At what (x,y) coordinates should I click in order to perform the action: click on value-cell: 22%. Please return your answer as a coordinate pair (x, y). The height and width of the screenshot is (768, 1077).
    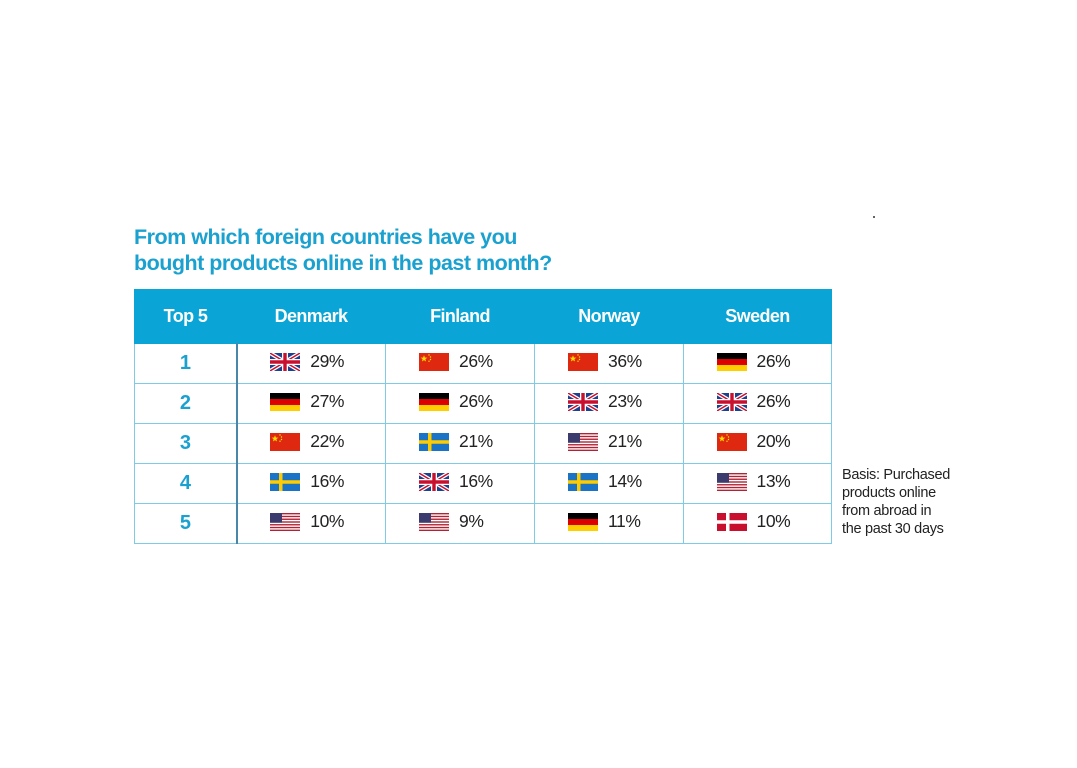
    Looking at the image, I should click on (311, 443).